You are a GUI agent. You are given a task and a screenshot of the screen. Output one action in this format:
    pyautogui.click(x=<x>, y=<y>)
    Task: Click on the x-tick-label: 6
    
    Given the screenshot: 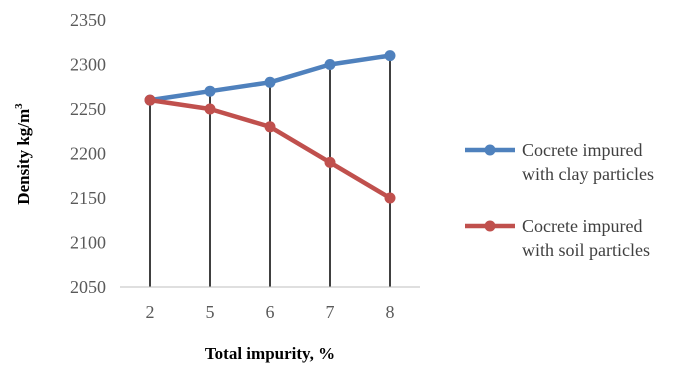 What is the action you would take?
    pyautogui.click(x=270, y=312)
    